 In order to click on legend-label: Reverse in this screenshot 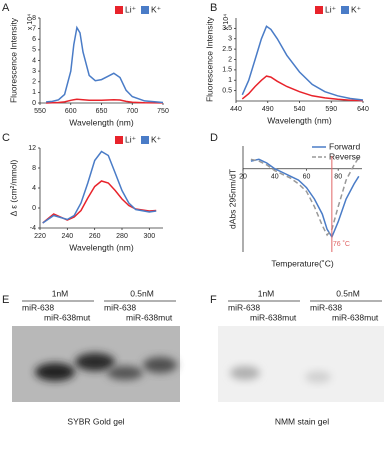, I will do `click(345, 156)`.